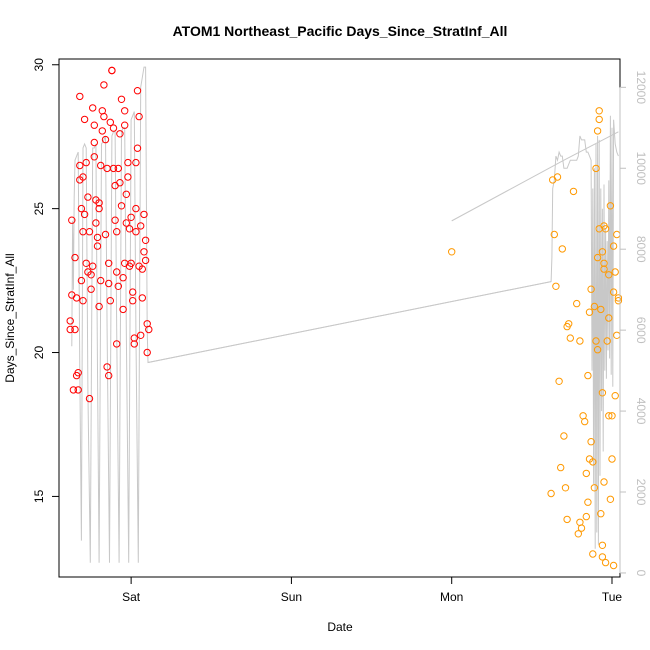 The width and height of the screenshot is (650, 650). I want to click on x-axis-label: Date, so click(340, 627).